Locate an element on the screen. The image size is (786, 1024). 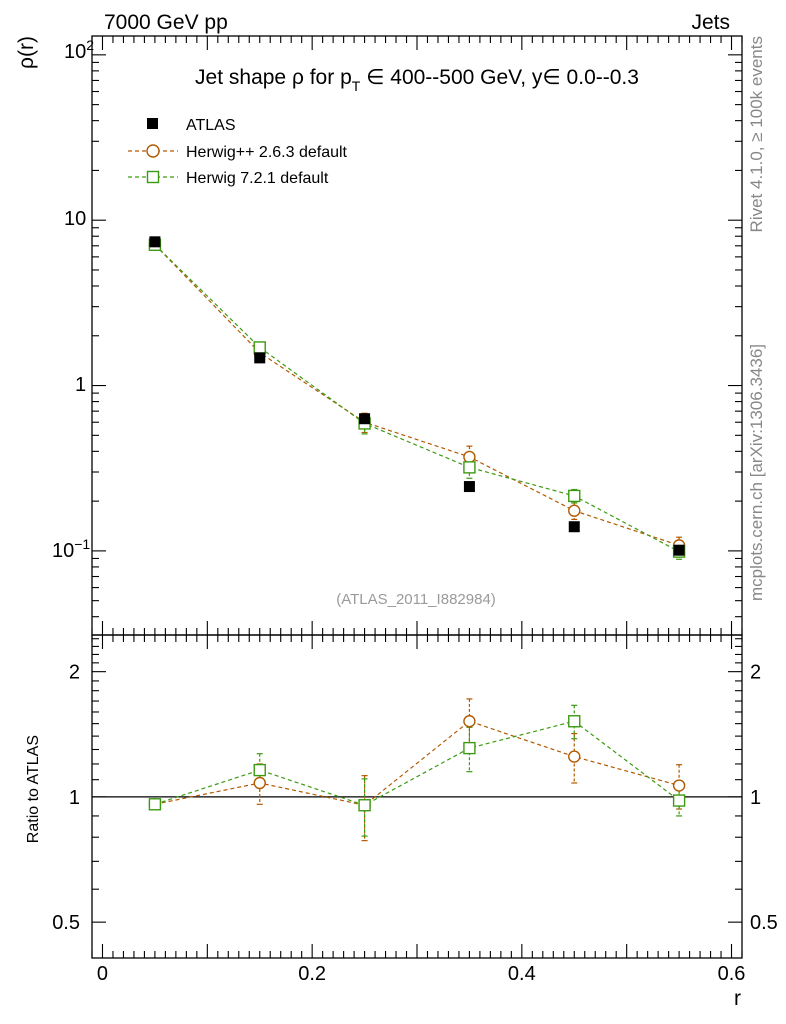
ratio-tick-label-left: 0.5 is located at coordinates (66, 923).